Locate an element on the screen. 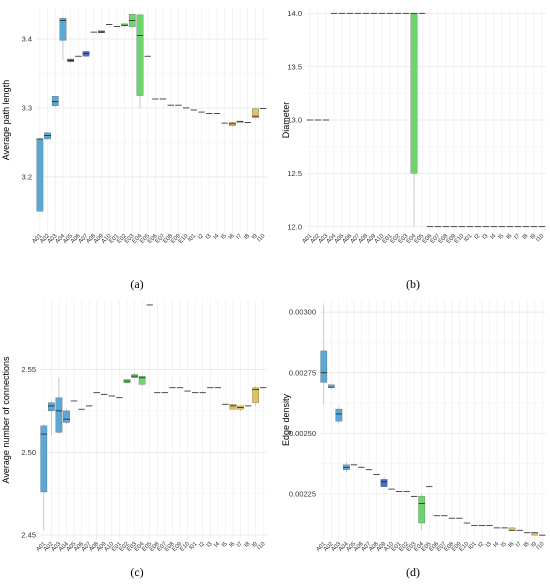 The height and width of the screenshot is (584, 550). y-axis-title: Edge density is located at coordinates (286, 419).